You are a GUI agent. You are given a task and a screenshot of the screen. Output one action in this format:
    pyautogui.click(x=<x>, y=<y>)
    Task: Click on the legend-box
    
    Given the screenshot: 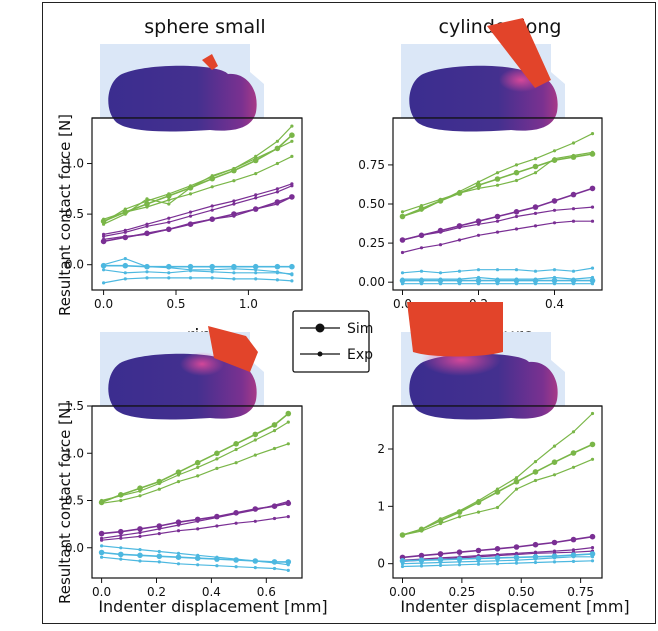 What is the action you would take?
    pyautogui.click(x=331, y=341)
    